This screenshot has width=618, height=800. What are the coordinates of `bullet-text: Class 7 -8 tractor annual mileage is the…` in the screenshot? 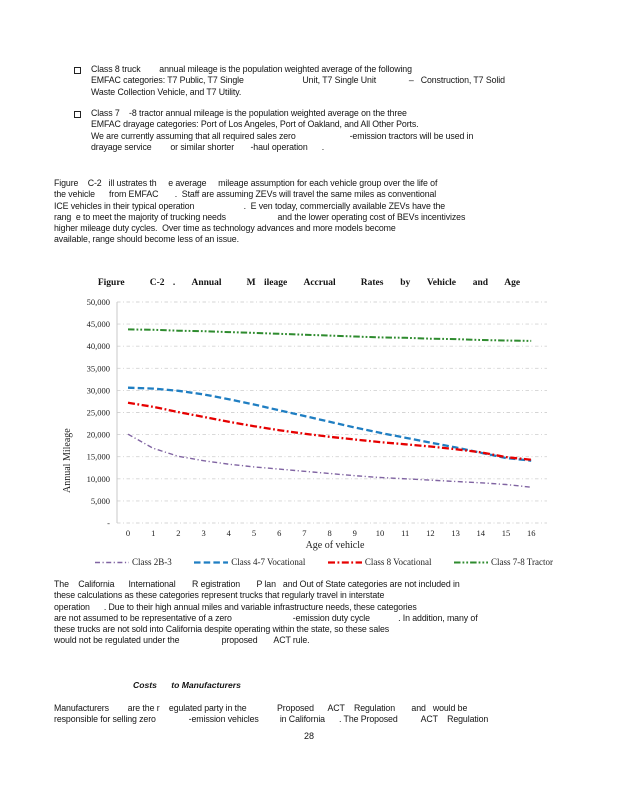 It's located at (282, 130).